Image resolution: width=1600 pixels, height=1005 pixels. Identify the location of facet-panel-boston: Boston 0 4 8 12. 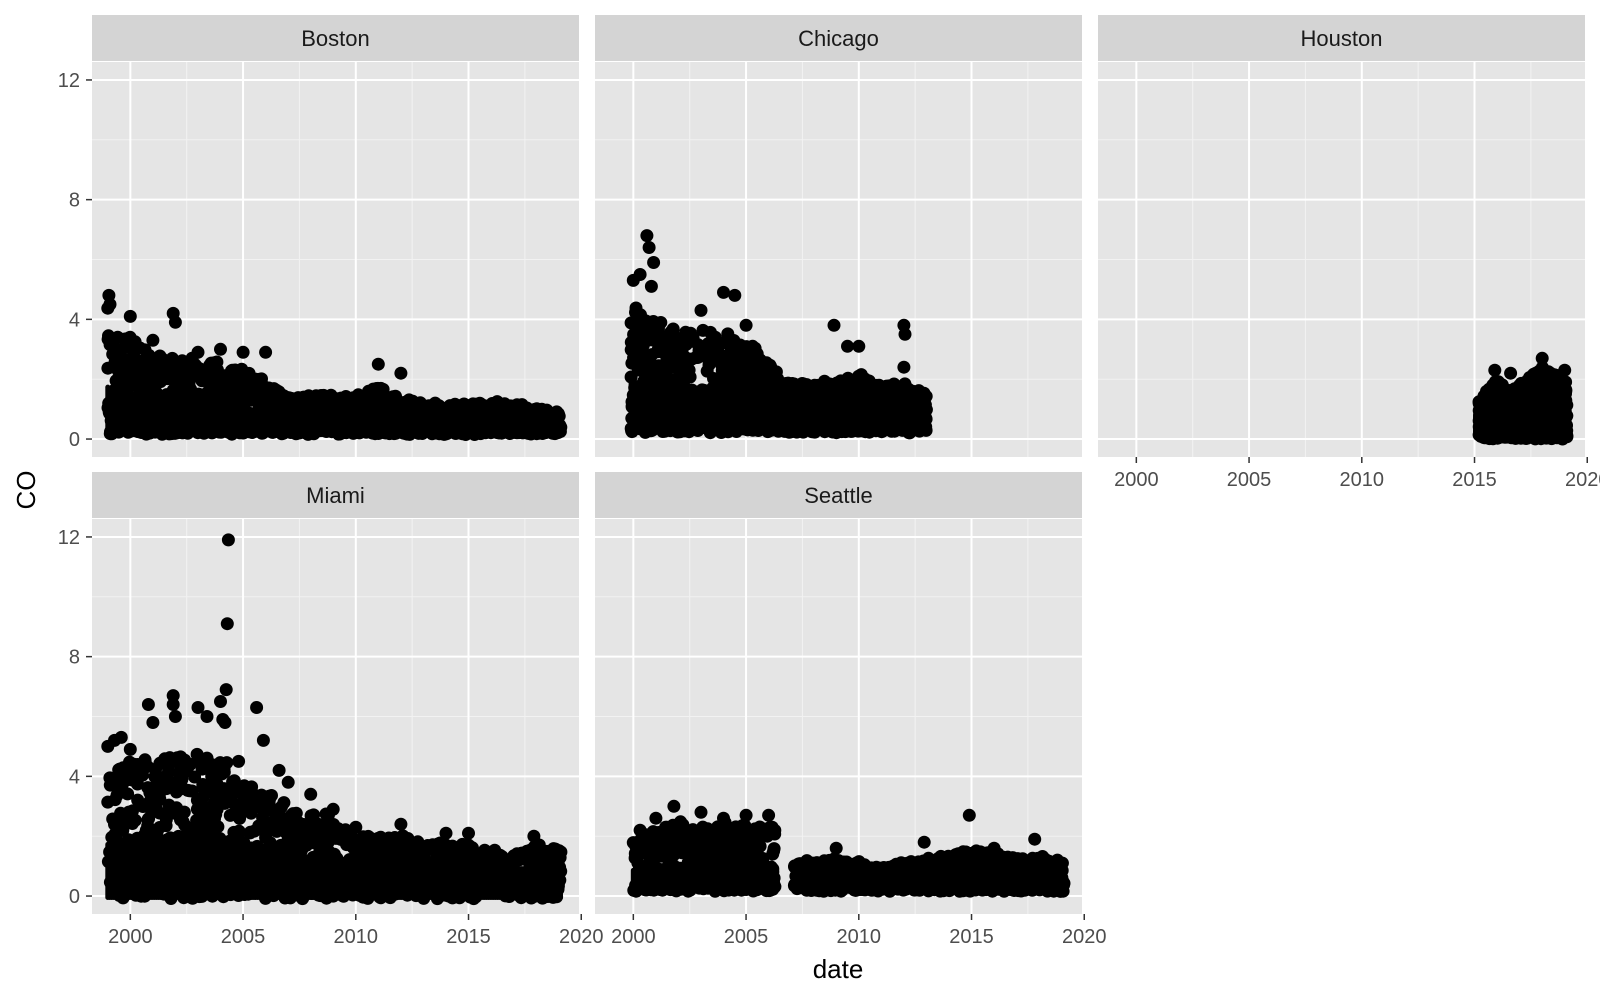
(320, 236).